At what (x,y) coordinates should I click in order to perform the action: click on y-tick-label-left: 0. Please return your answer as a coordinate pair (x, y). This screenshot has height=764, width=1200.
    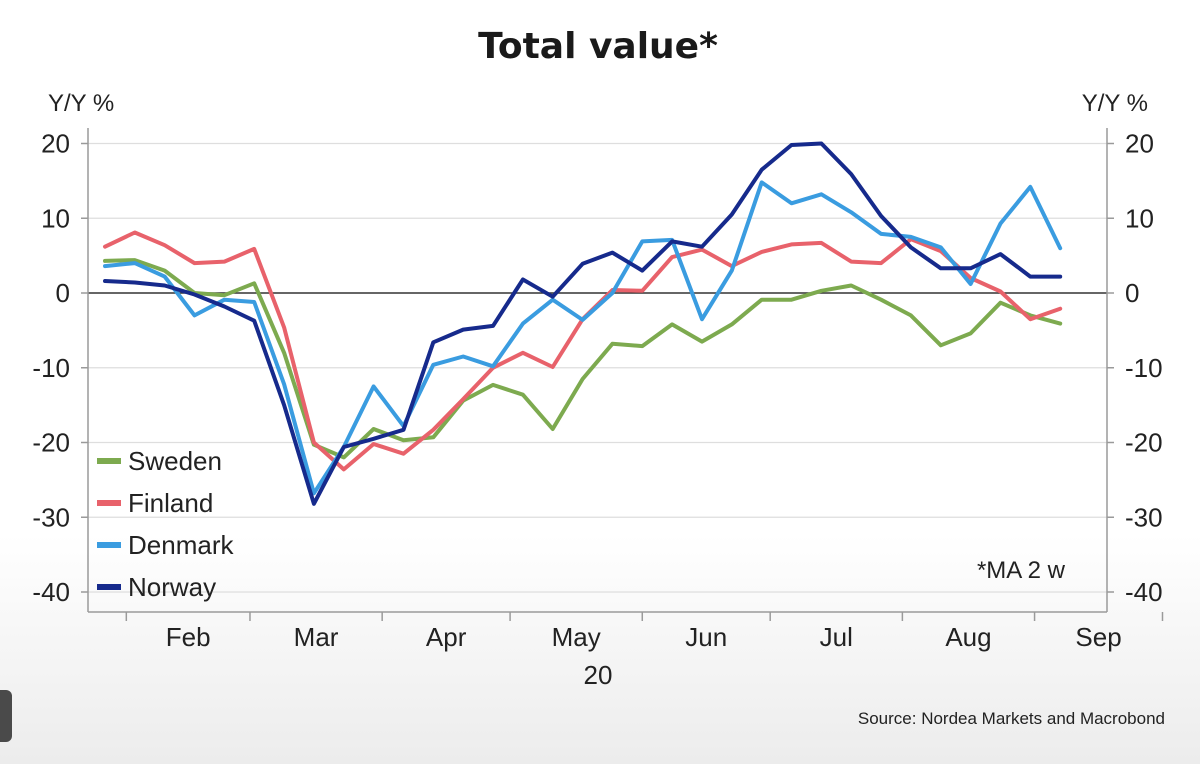
    Looking at the image, I should click on (63, 293).